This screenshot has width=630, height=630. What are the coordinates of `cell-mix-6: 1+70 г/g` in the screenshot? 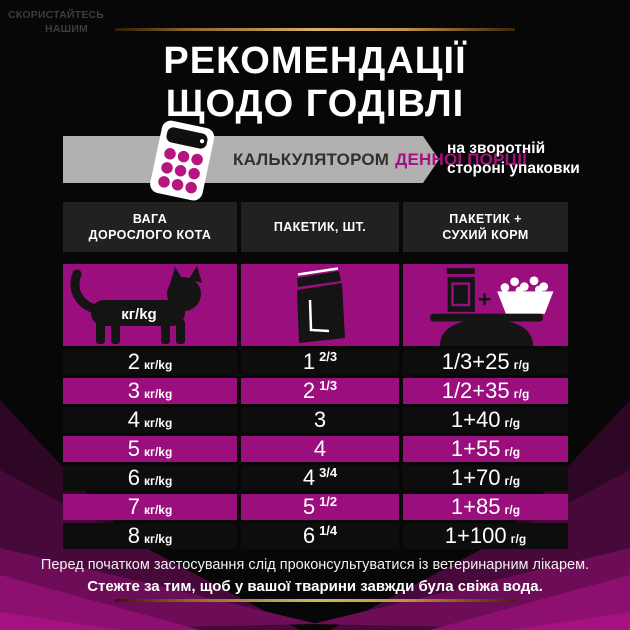 It's located at (485, 478).